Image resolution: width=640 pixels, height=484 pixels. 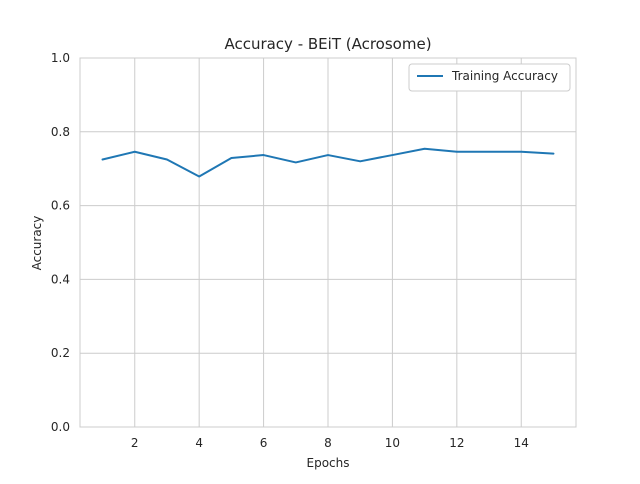 What do you see at coordinates (60, 206) in the screenshot?
I see `y-tick-label: 0.6` at bounding box center [60, 206].